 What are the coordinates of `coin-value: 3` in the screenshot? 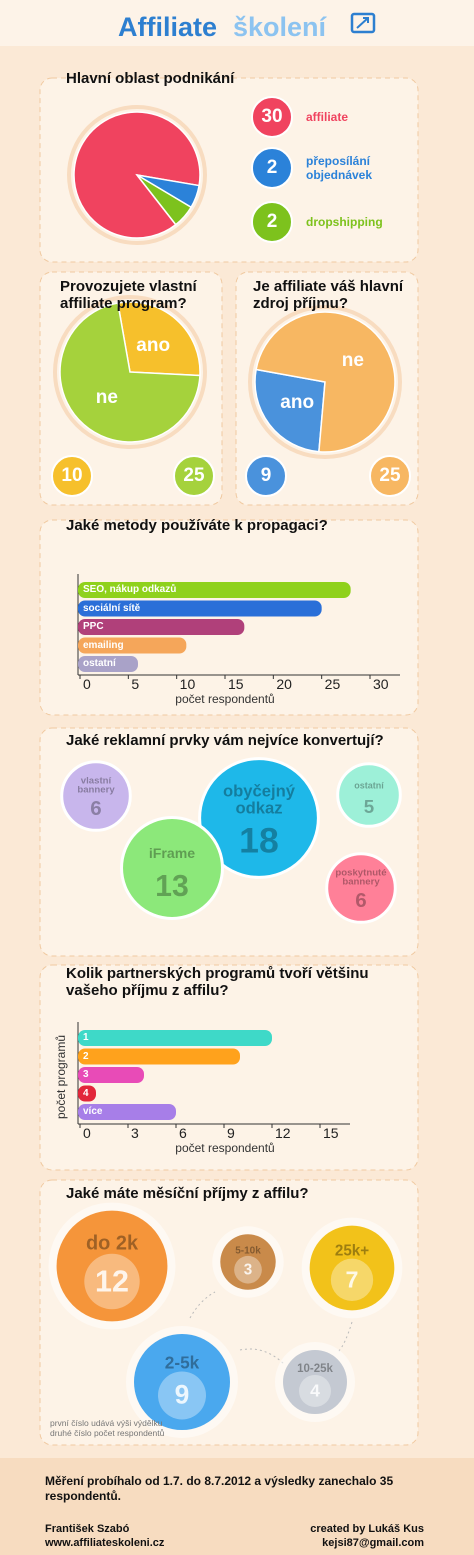 It's located at (248, 1270).